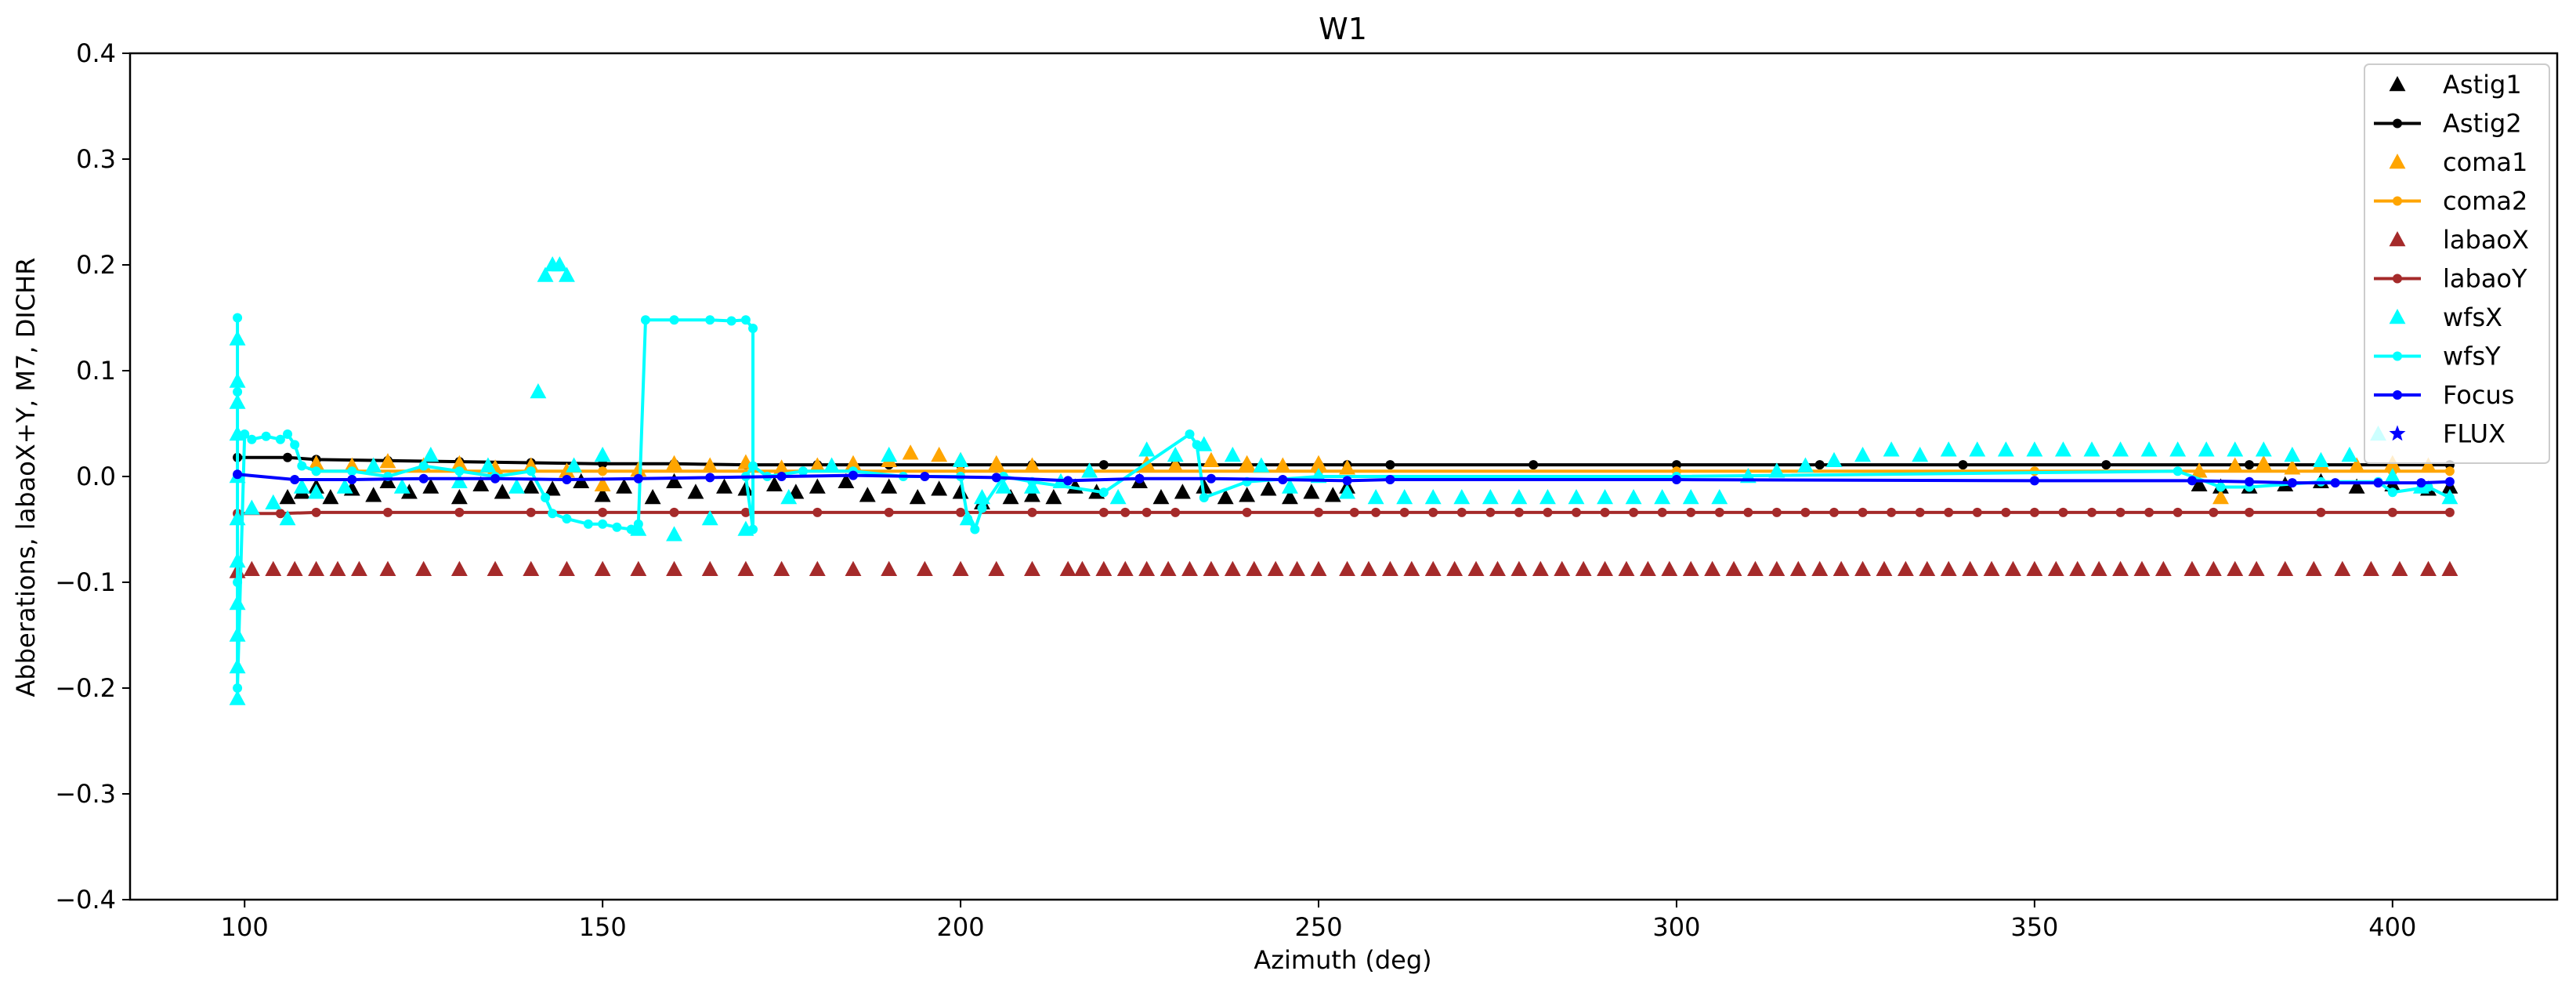 This screenshot has width=2576, height=989. What do you see at coordinates (2457, 263) in the screenshot?
I see `legend-box` at bounding box center [2457, 263].